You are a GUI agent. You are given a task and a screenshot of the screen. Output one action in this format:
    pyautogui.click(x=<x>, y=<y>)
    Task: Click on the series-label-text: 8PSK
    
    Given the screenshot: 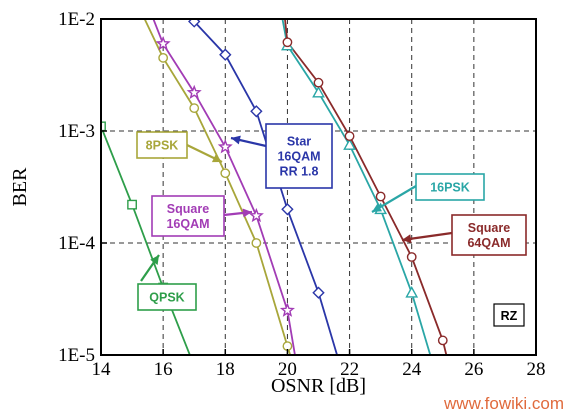 What is the action you would take?
    pyautogui.click(x=162, y=146)
    